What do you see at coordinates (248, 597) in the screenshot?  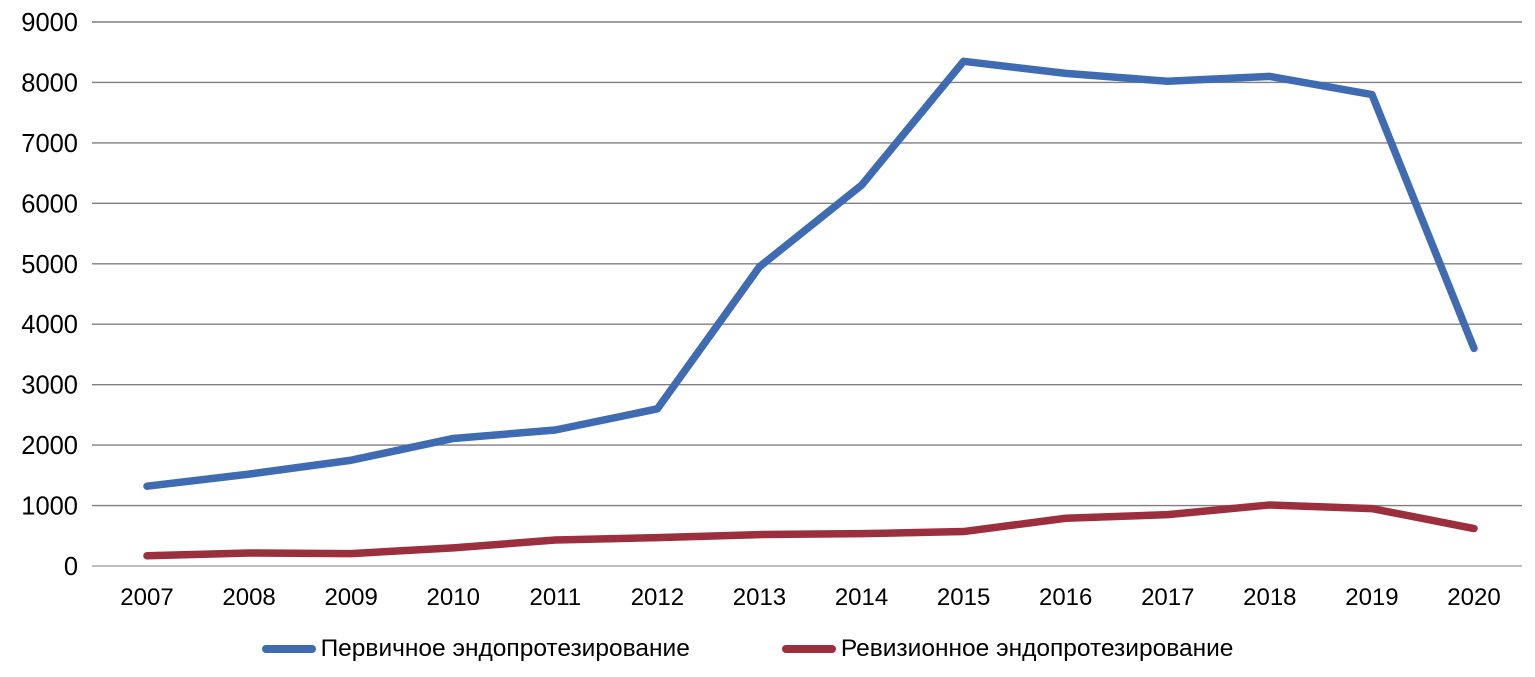 I see `x-axis-tick-label: 2008` at bounding box center [248, 597].